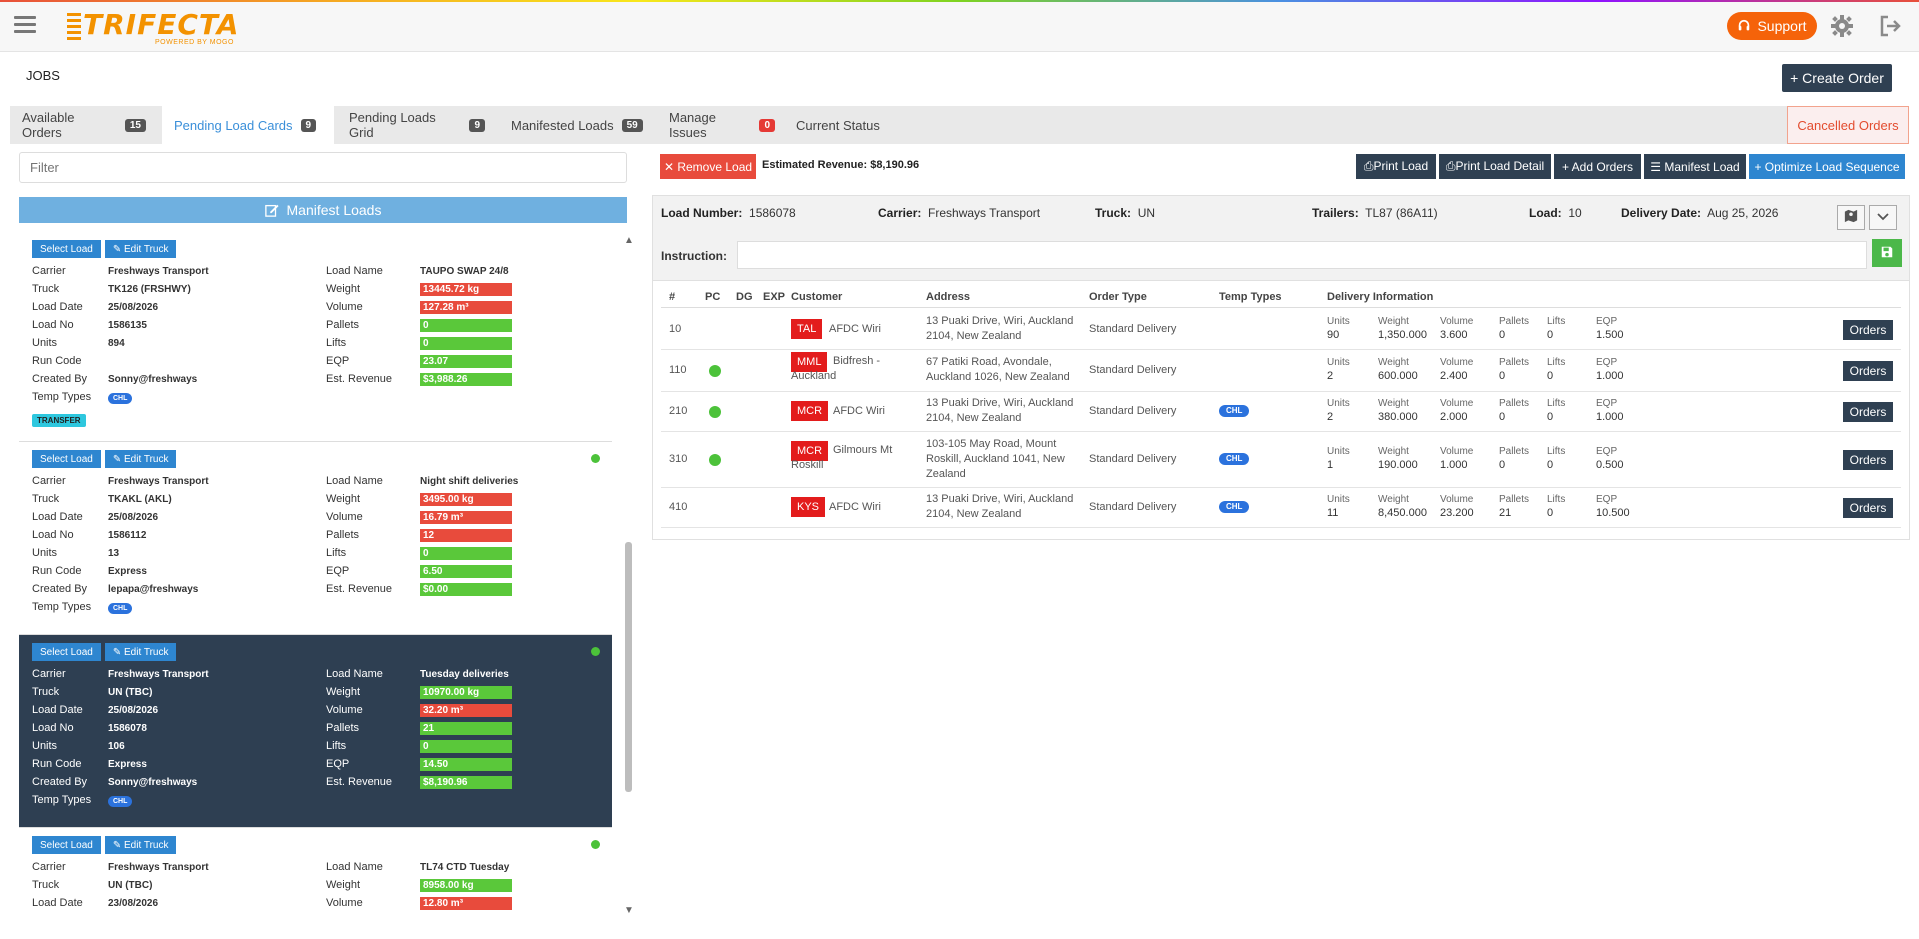 The image size is (1919, 939). I want to click on save-instruction-button, so click(1887, 253).